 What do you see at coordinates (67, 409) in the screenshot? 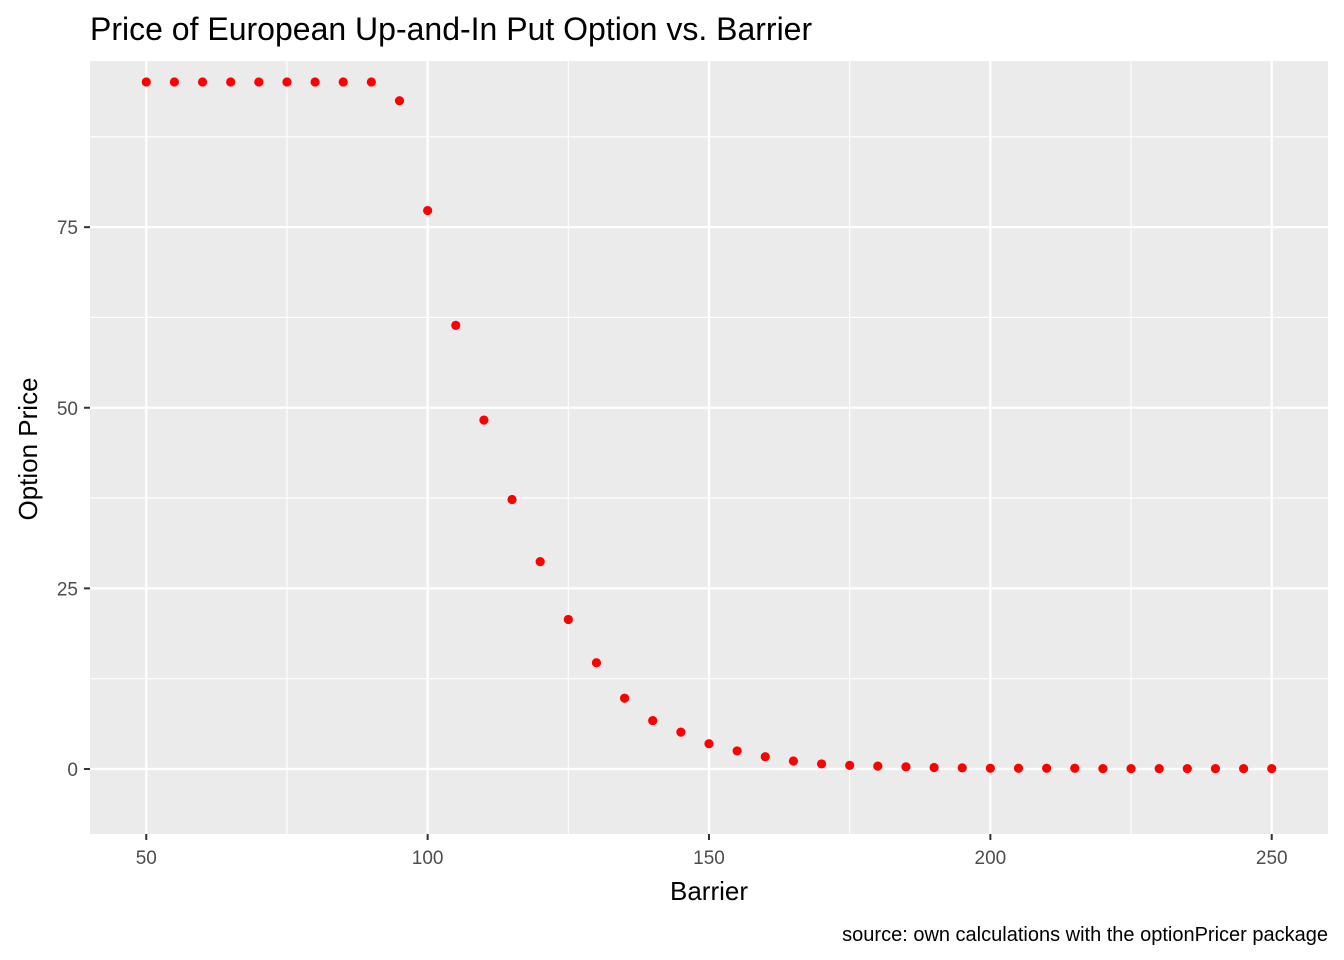
I see `y-tick-label: 50` at bounding box center [67, 409].